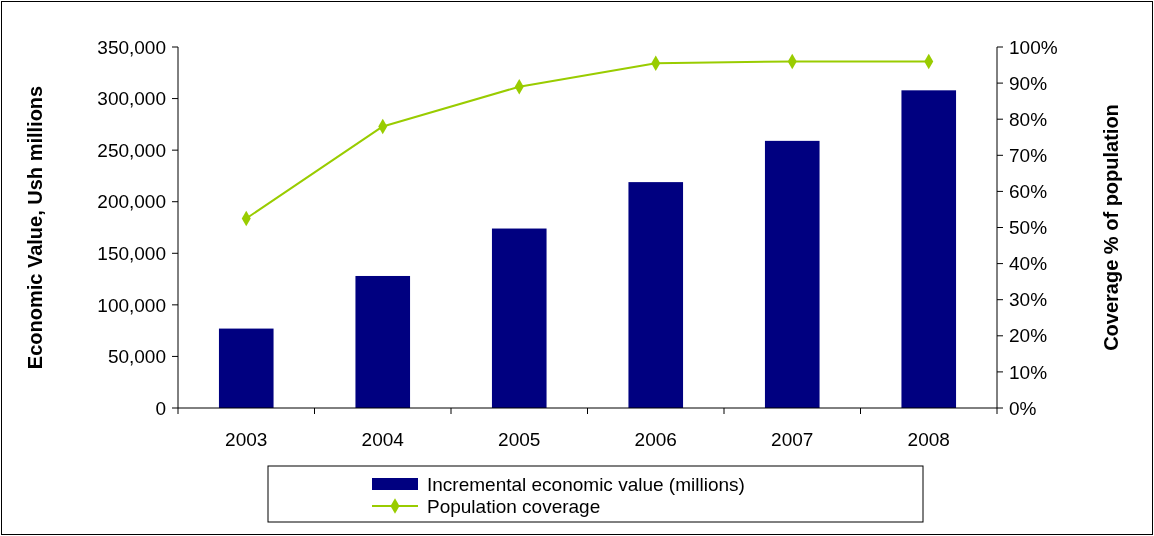 This screenshot has width=1154, height=536. Describe the element at coordinates (1023, 408) in the screenshot. I see `y2-tick-label: 0%` at that location.